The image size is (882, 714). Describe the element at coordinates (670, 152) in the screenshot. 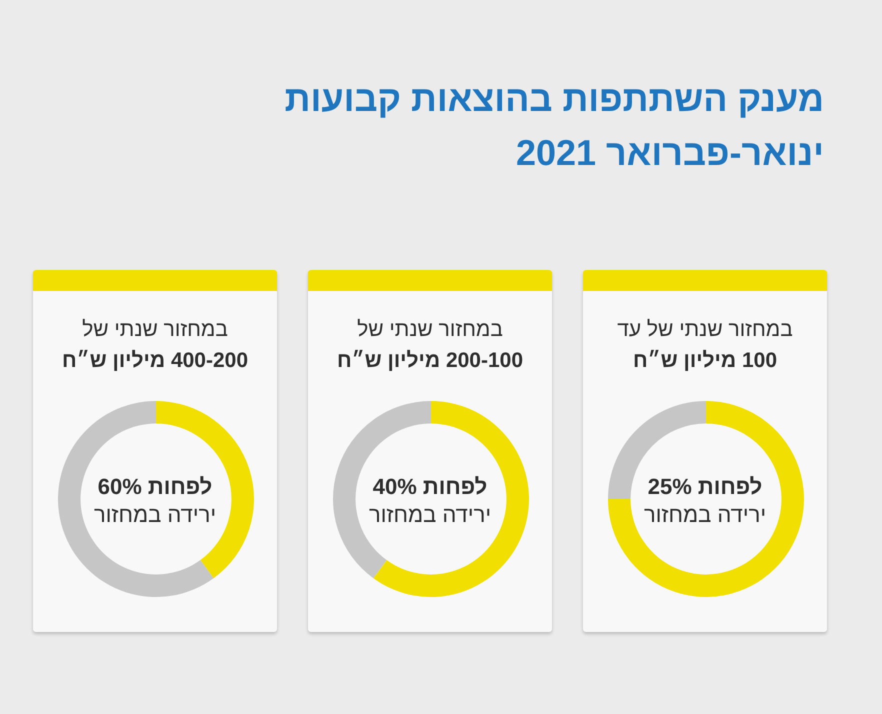

I see `text: ינואר-פברואר 2021` at that location.